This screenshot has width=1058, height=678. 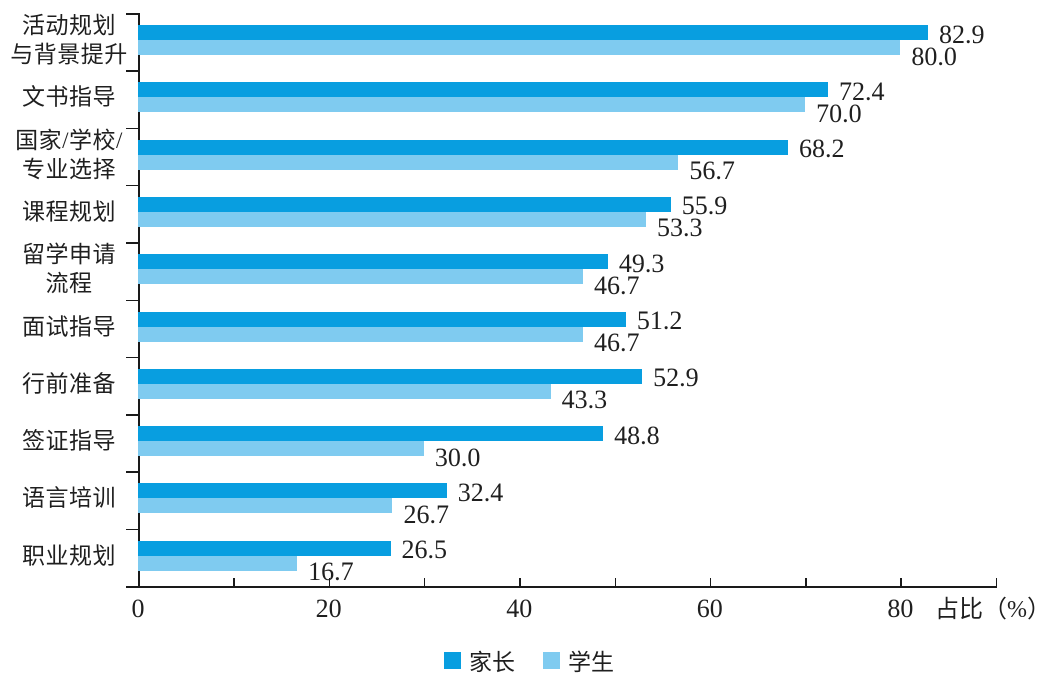 I want to click on category-label-line: 签证指导, so click(x=69, y=441).